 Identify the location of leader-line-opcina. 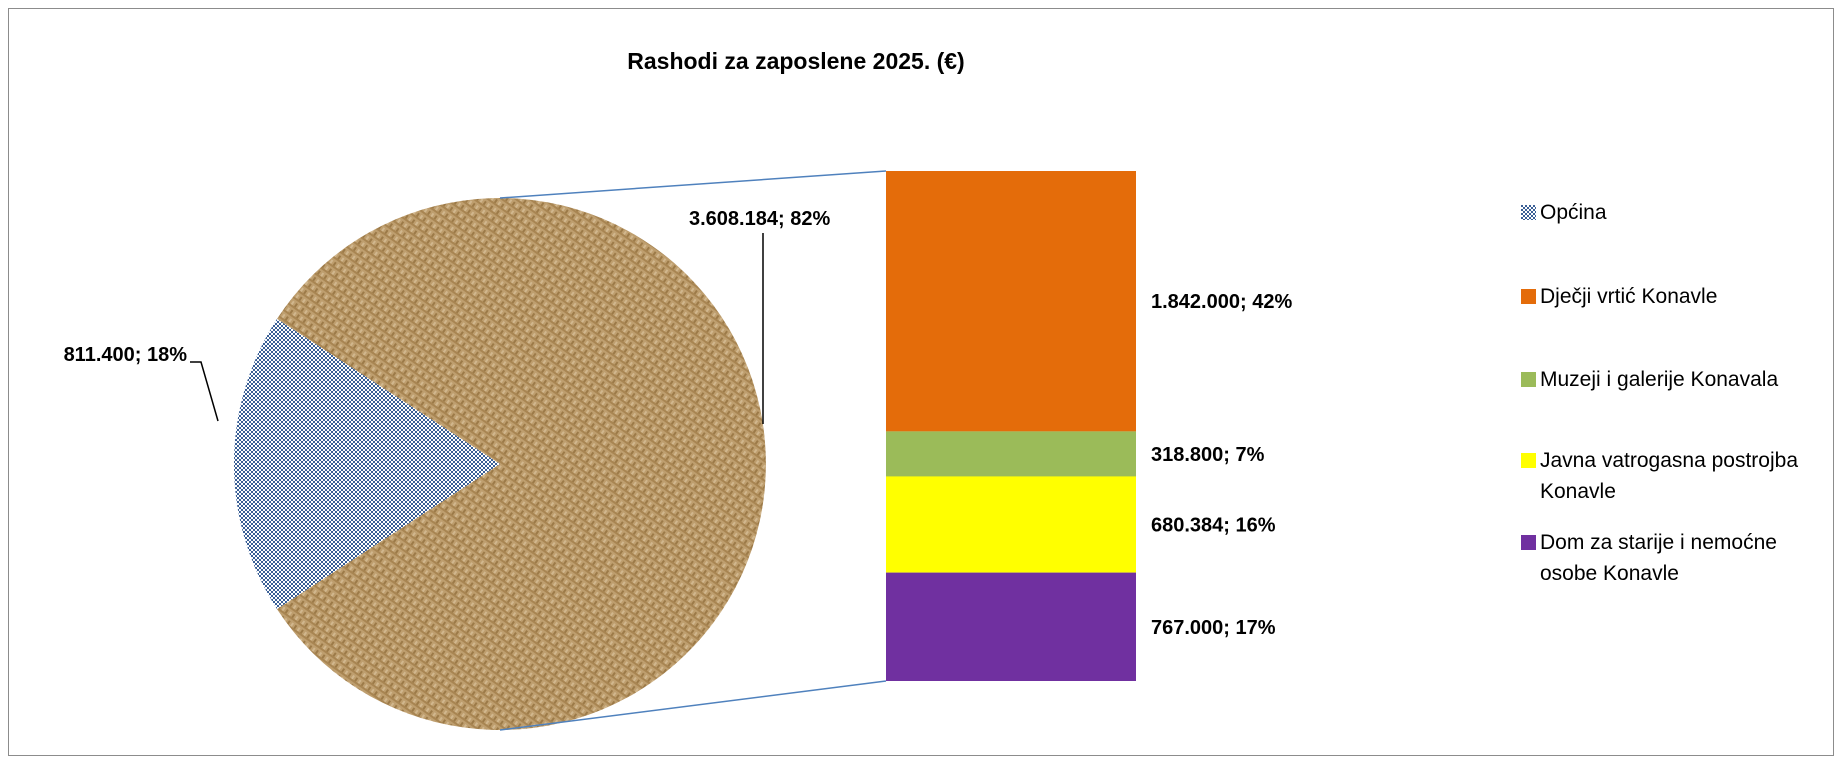
(204, 391).